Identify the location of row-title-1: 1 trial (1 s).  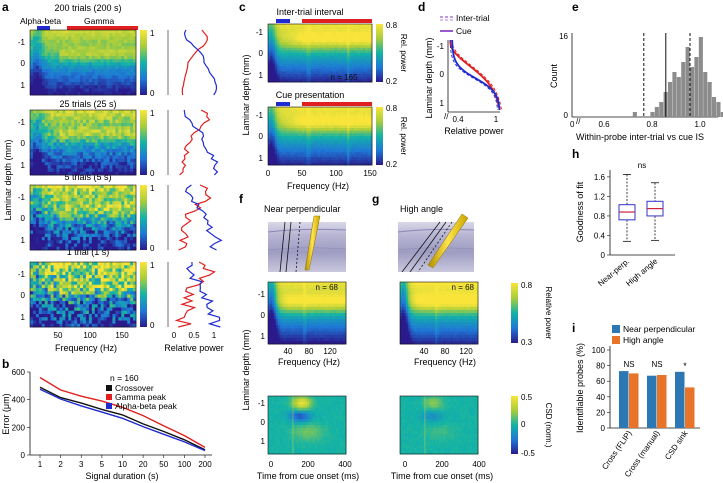
(88, 252).